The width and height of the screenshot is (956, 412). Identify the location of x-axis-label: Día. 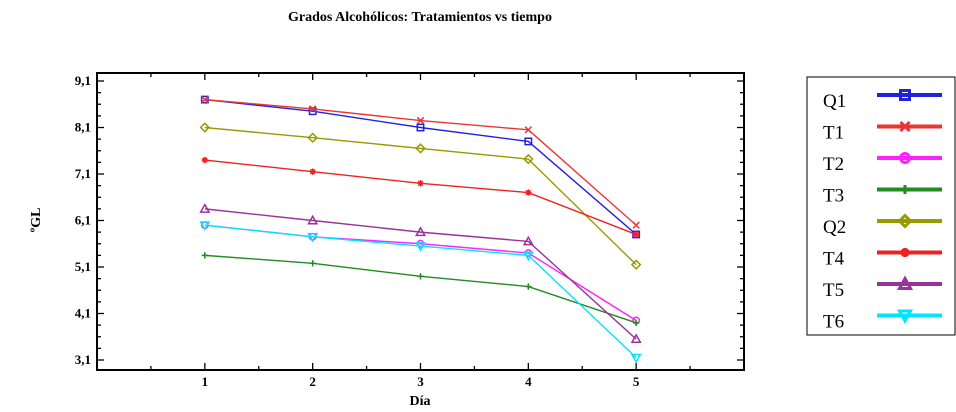
(420, 401).